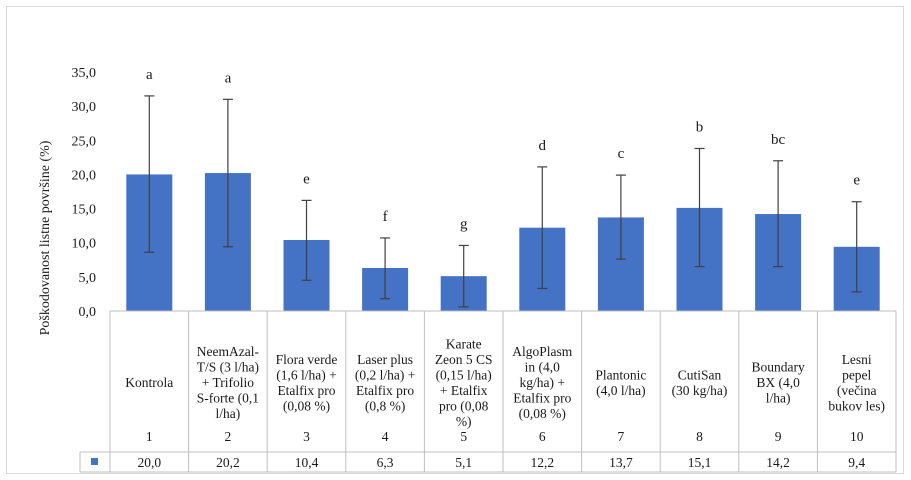  What do you see at coordinates (228, 351) in the screenshot?
I see `category-label-line: NeemAzal-` at bounding box center [228, 351].